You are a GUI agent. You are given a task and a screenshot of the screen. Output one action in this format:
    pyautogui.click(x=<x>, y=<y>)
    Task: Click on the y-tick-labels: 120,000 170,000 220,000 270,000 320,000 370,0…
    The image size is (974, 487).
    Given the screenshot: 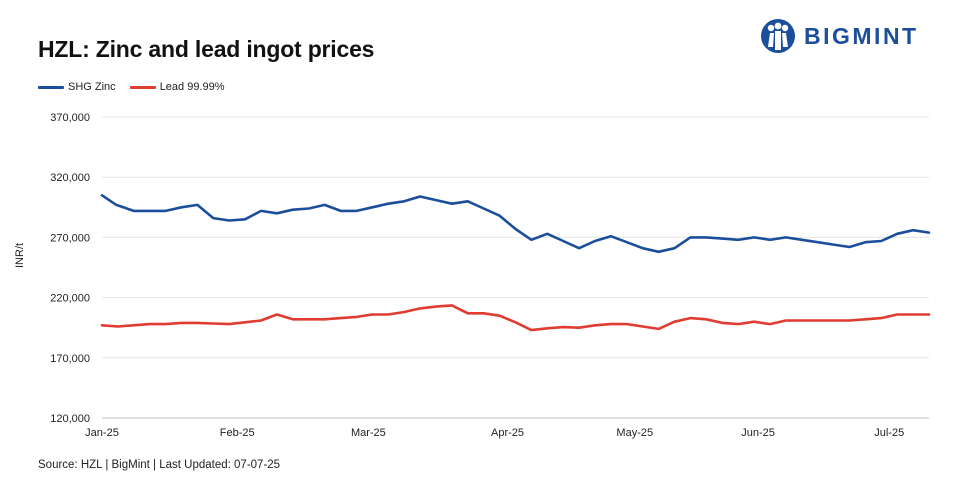 What is the action you would take?
    pyautogui.click(x=70, y=268)
    